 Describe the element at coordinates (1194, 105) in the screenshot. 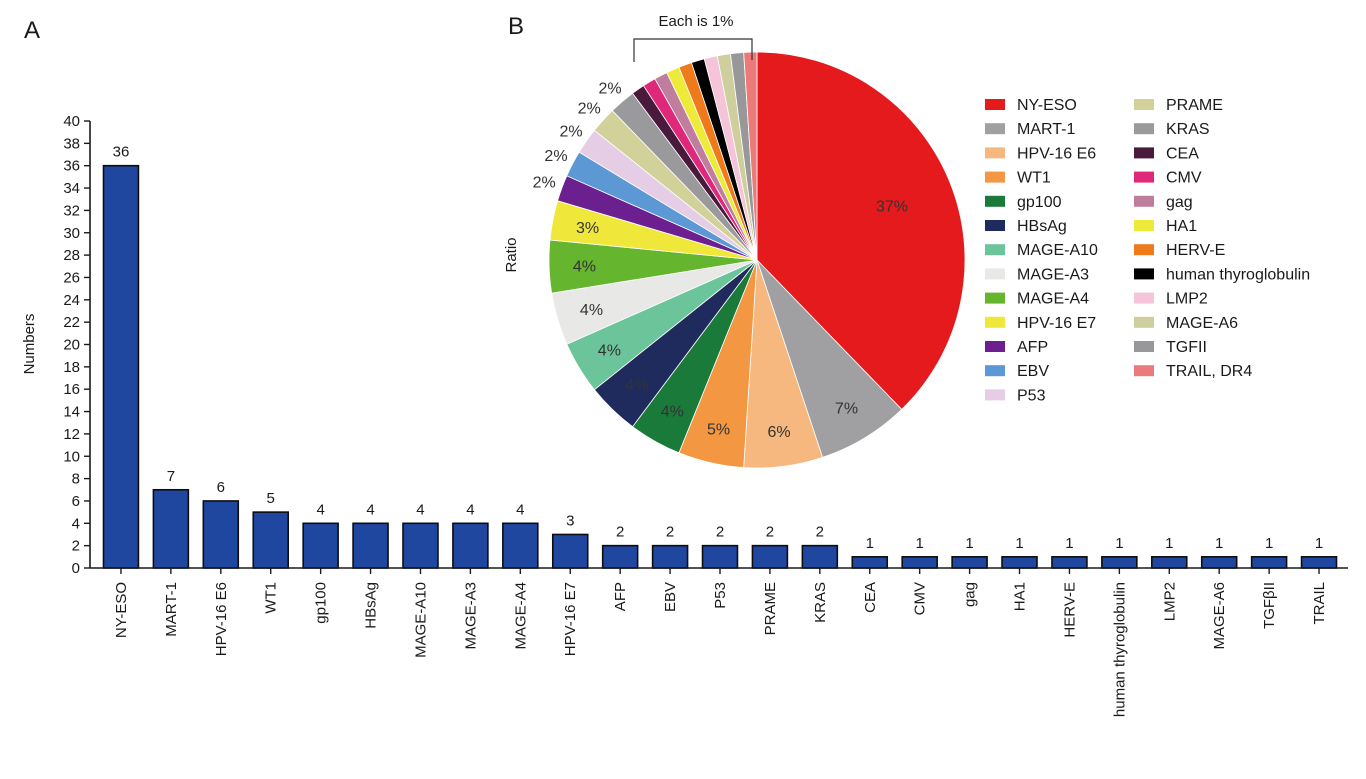

I see `legend-label: PRAME` at that location.